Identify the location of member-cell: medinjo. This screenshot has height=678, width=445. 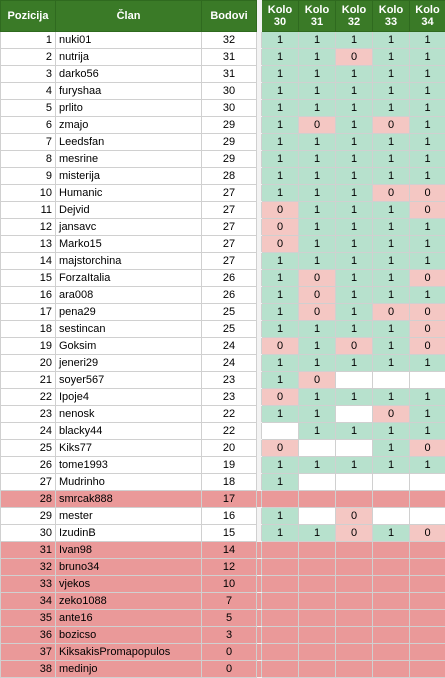
(129, 669).